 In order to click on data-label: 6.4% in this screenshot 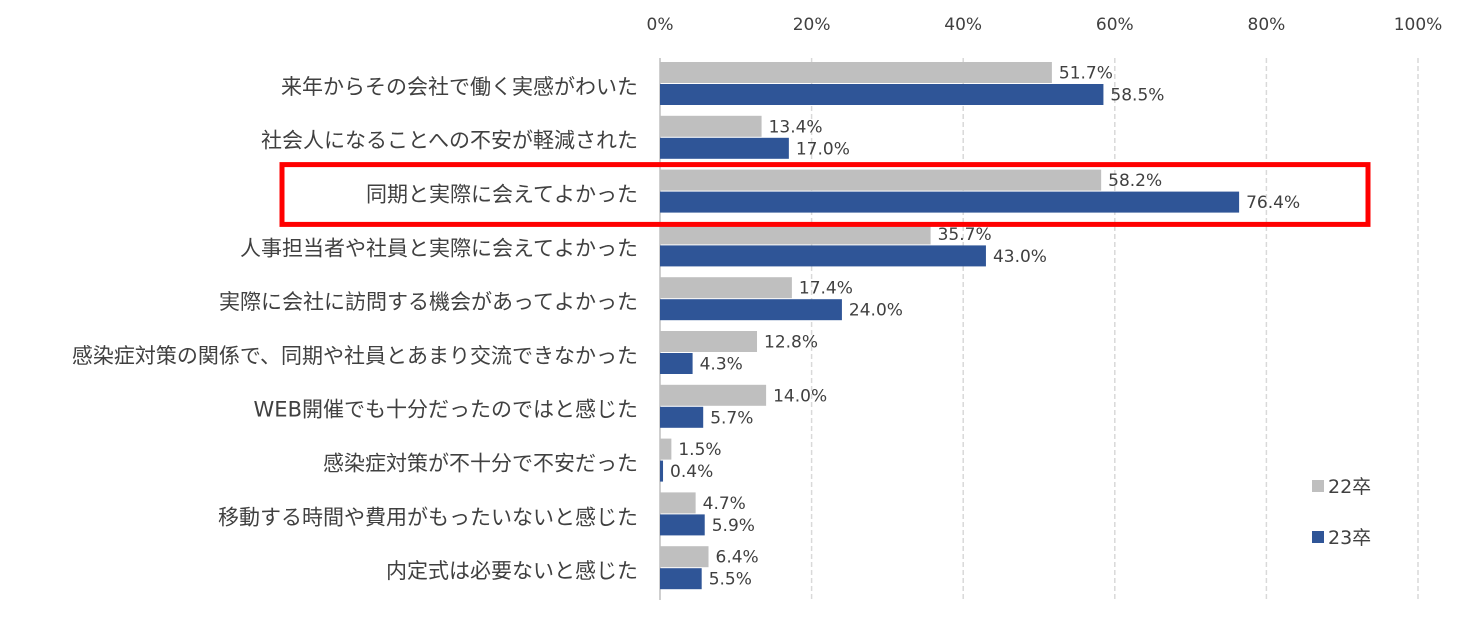, I will do `click(737, 558)`.